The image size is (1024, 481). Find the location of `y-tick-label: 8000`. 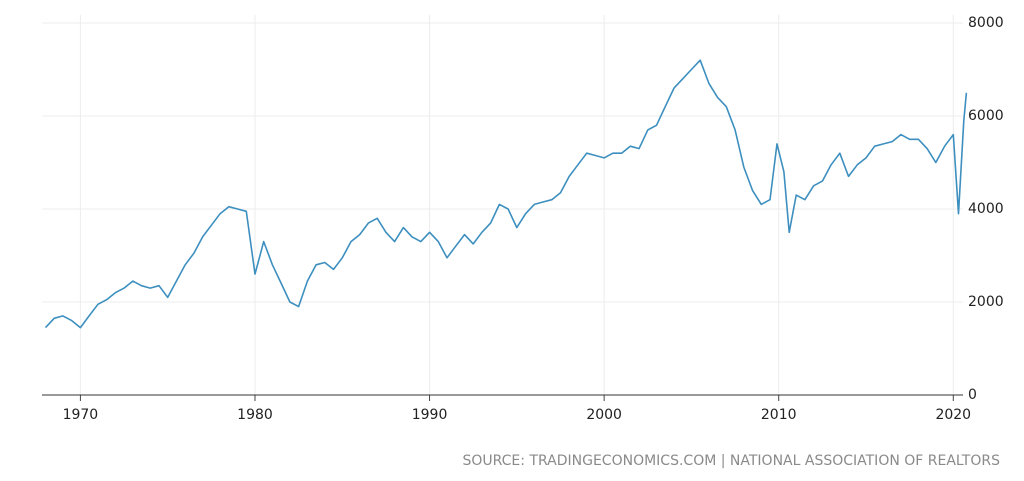

y-tick-label: 8000 is located at coordinates (986, 23).